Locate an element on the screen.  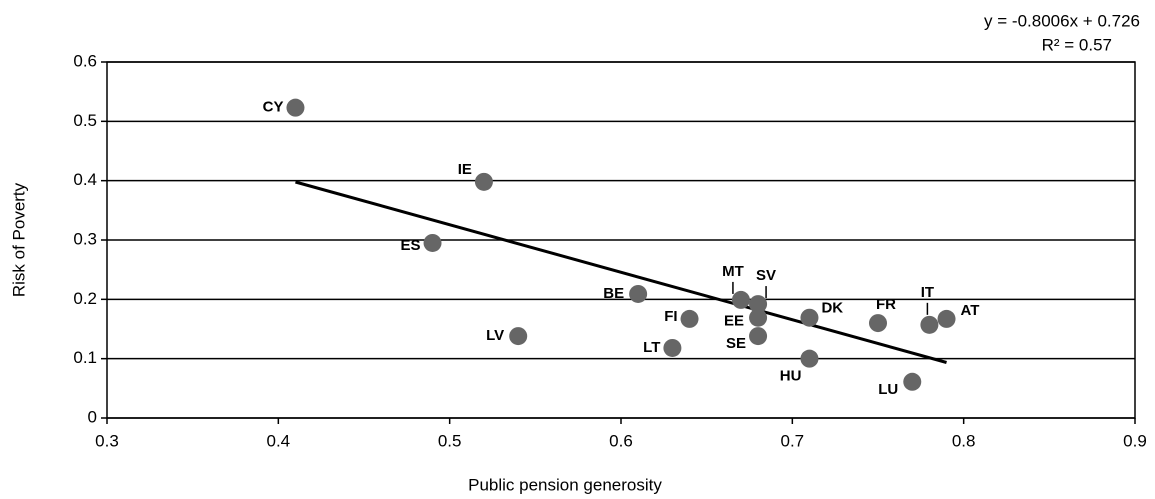
point-label: LT is located at coordinates (651, 347).